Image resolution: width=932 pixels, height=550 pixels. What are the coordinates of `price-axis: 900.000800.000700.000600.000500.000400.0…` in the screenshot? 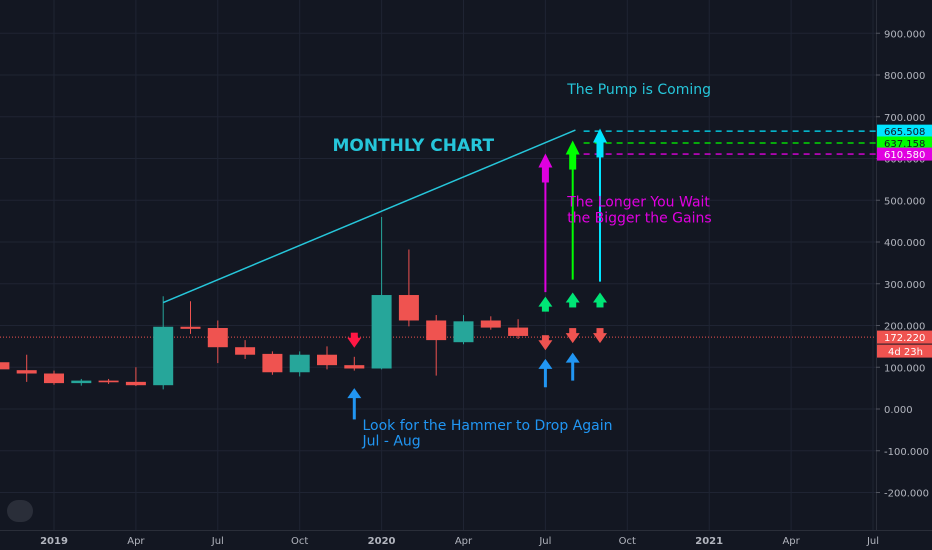 It's located at (904, 275).